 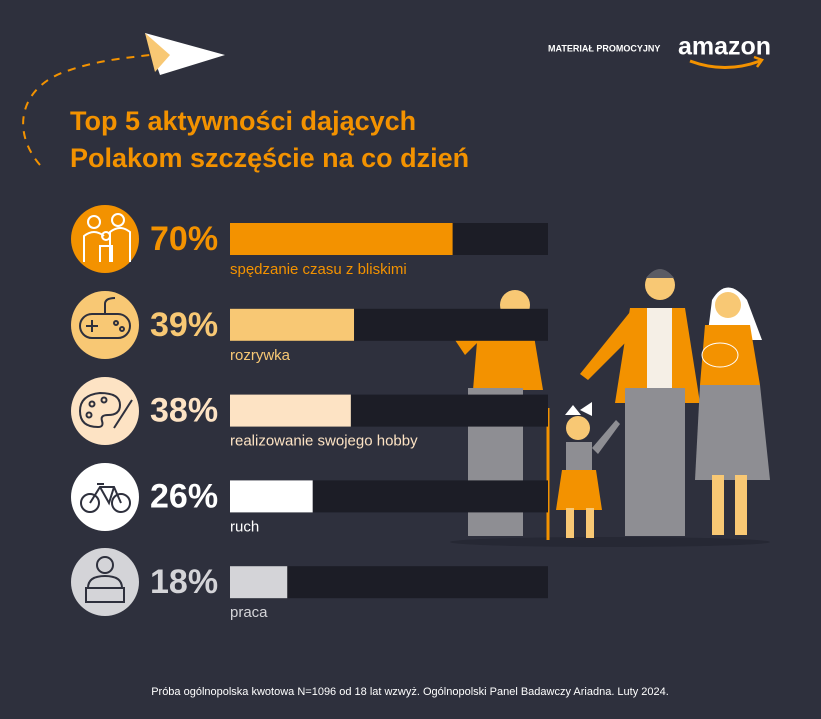 I want to click on brand-smile, so click(x=725, y=64).